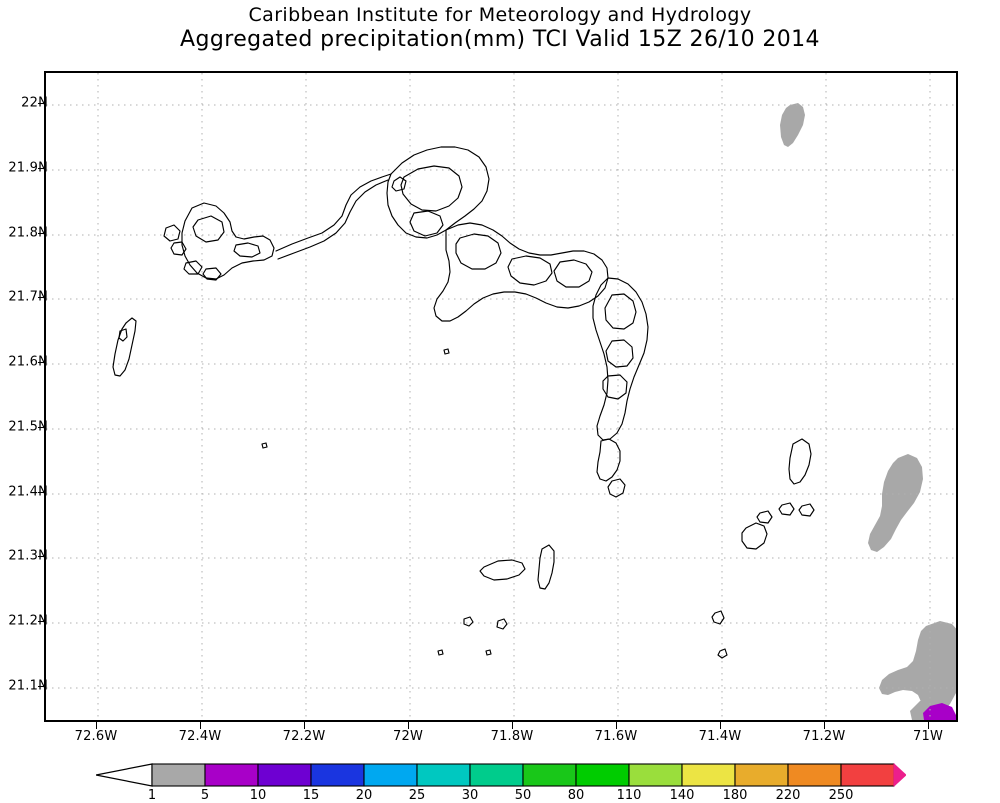 Image resolution: width=1000 pixels, height=803 pixels. I want to click on x-tick-label-71.8w: 71.8W, so click(512, 736).